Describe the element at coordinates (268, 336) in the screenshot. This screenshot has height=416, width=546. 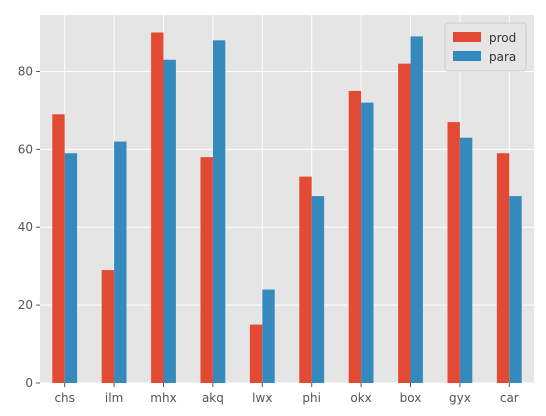
I see `bar-para-lwx` at that location.